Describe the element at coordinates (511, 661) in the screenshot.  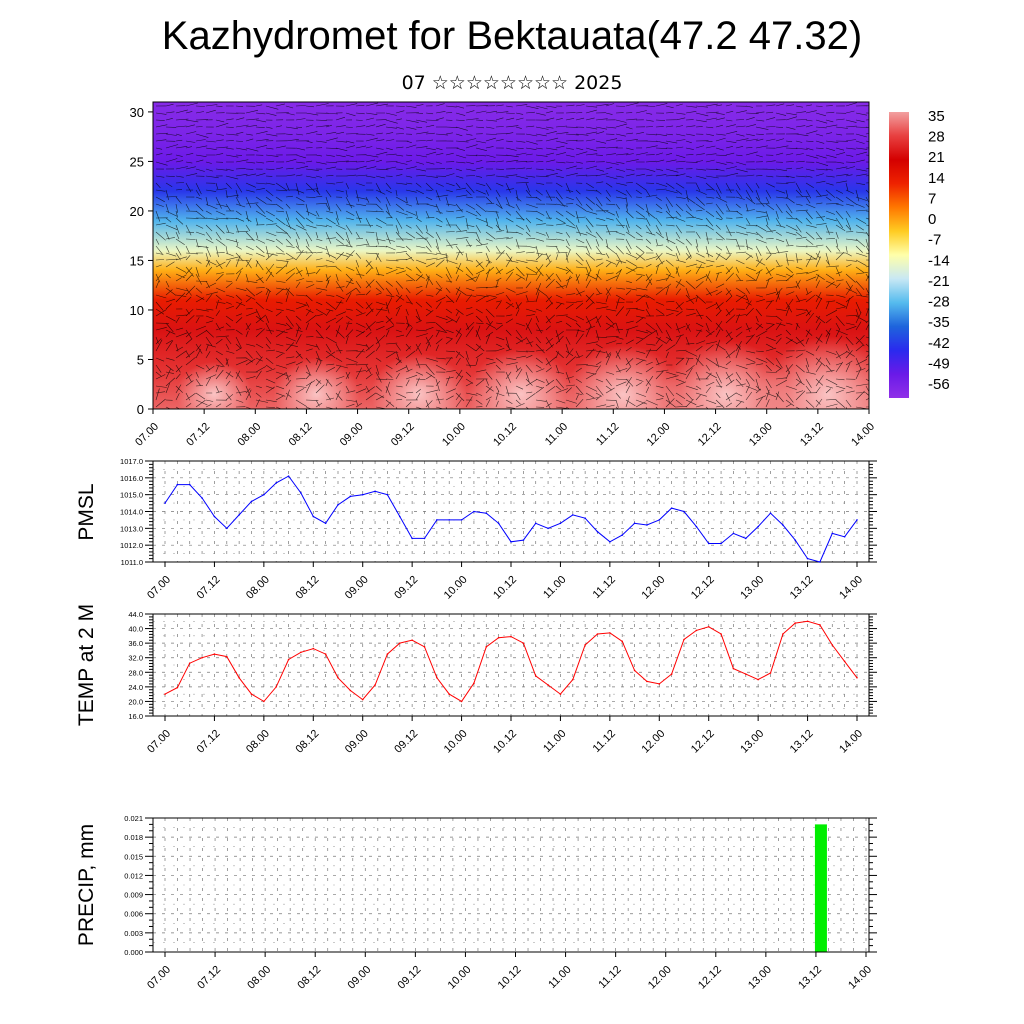
I see `series-line` at that location.